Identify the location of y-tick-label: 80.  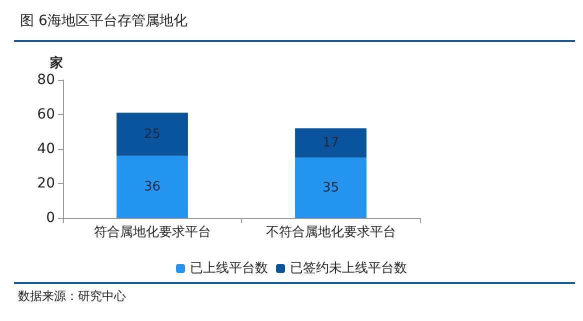
(46, 80).